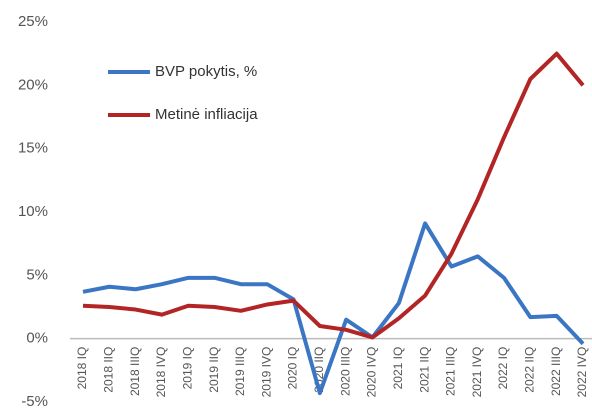 The image size is (592, 417). What do you see at coordinates (37, 338) in the screenshot?
I see `y-tick-label: 0%` at bounding box center [37, 338].